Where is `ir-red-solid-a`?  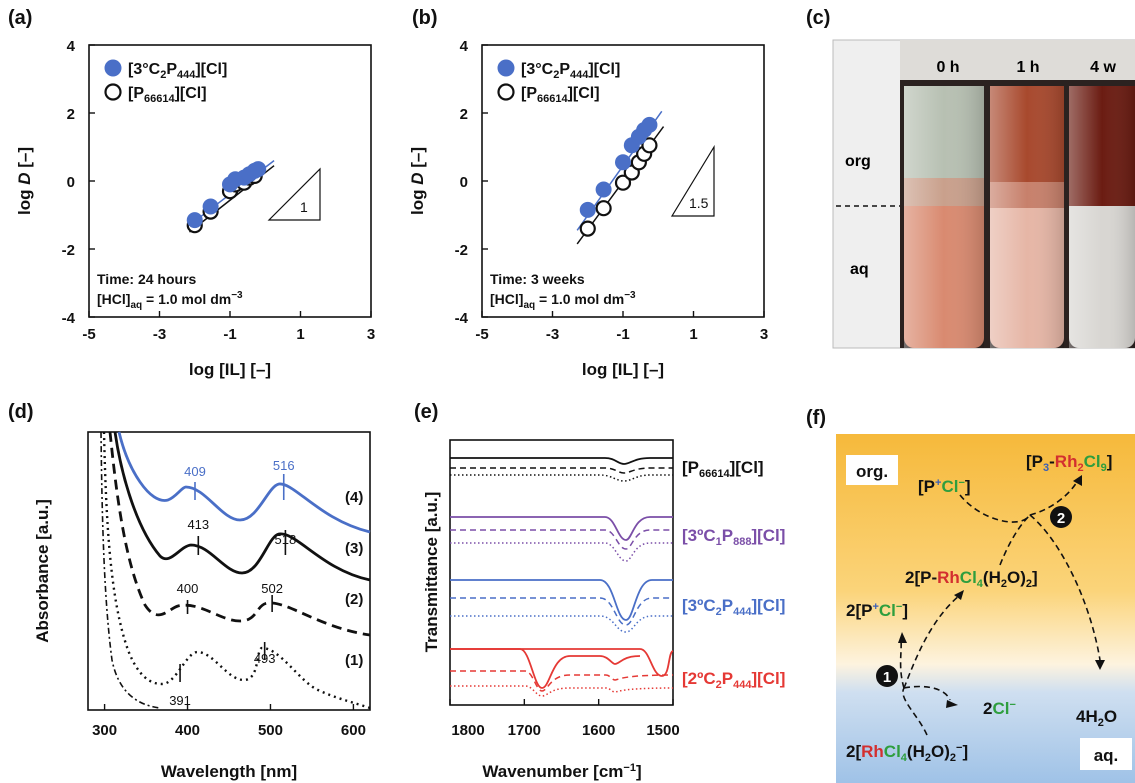 ir-red-solid-a is located at coordinates (562, 662).